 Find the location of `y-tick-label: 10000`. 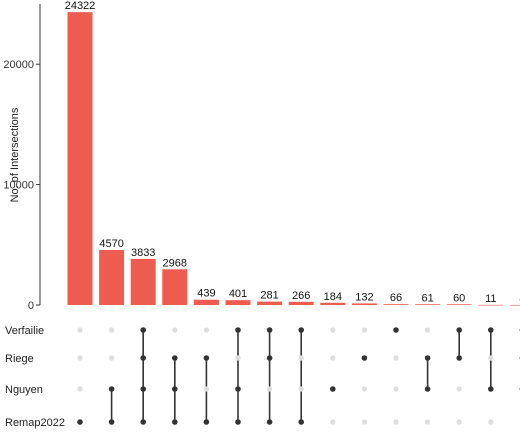

y-tick-label: 10000 is located at coordinates (18, 186).